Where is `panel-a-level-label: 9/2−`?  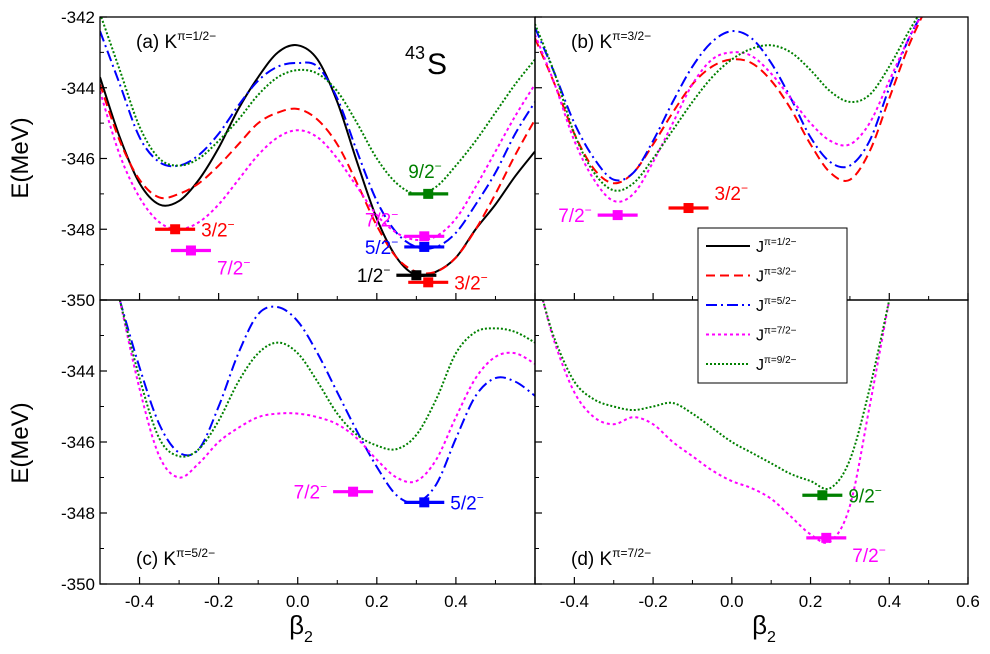 panel-a-level-label: 9/2− is located at coordinates (424, 171).